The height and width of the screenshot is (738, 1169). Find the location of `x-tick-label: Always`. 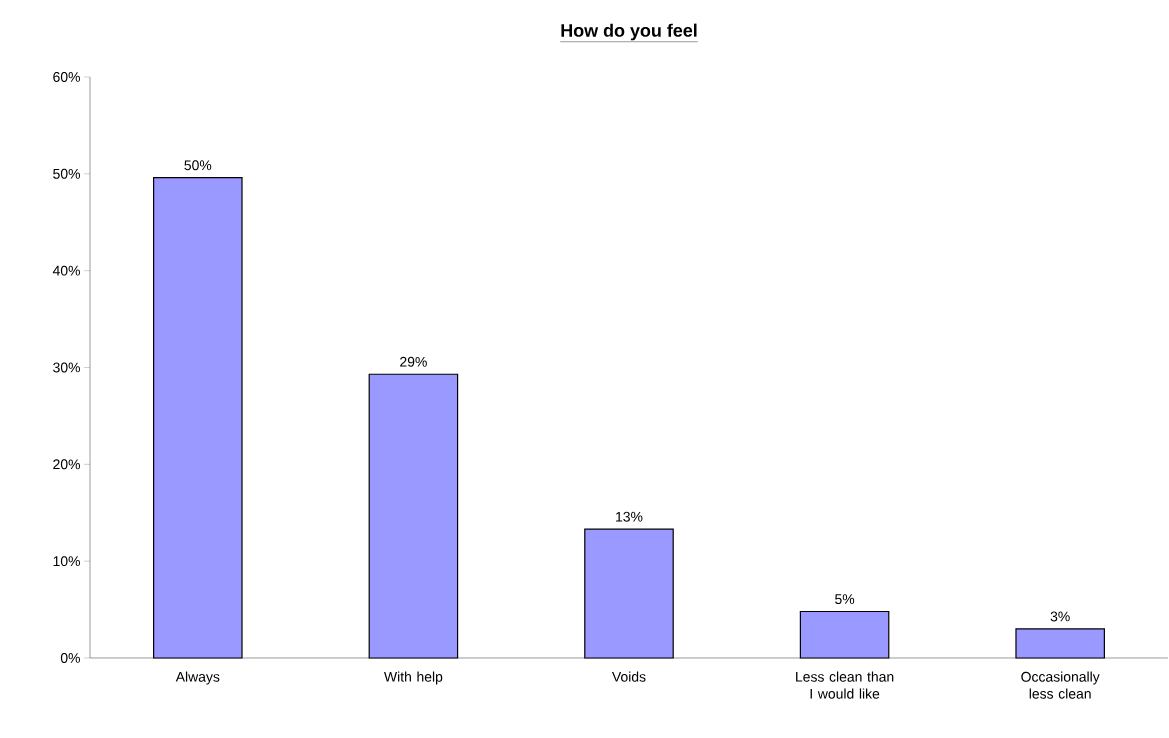

x-tick-label: Always is located at coordinates (197, 678).